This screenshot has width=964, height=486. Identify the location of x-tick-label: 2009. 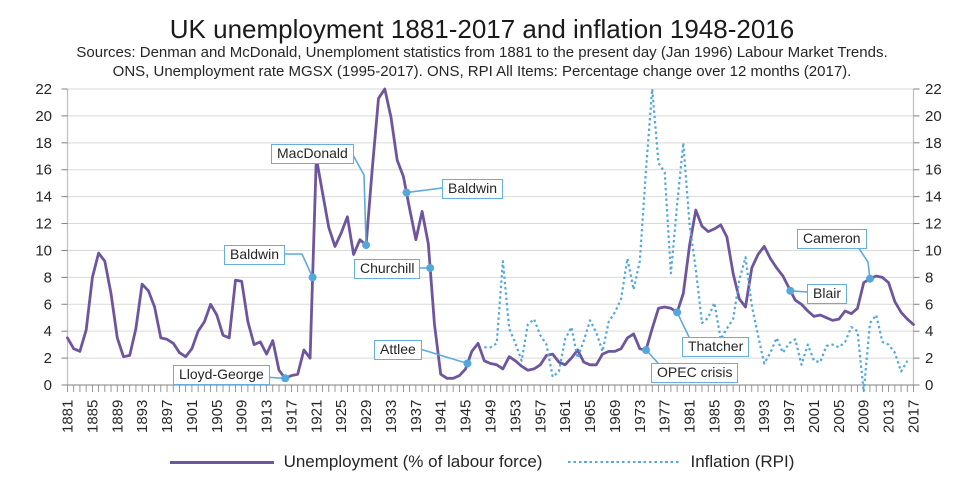
(864, 416).